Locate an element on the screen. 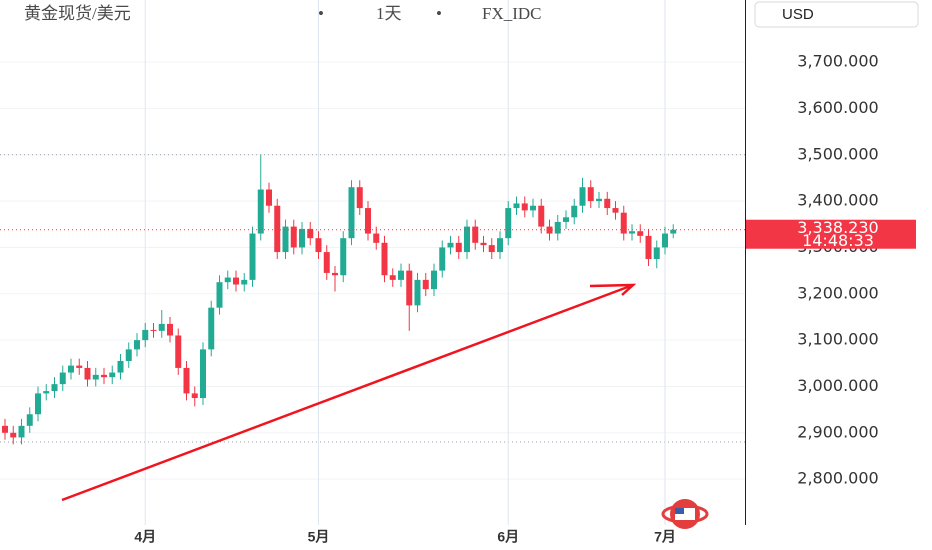 The height and width of the screenshot is (550, 932). x-tick-label: 6月 is located at coordinates (508, 537).